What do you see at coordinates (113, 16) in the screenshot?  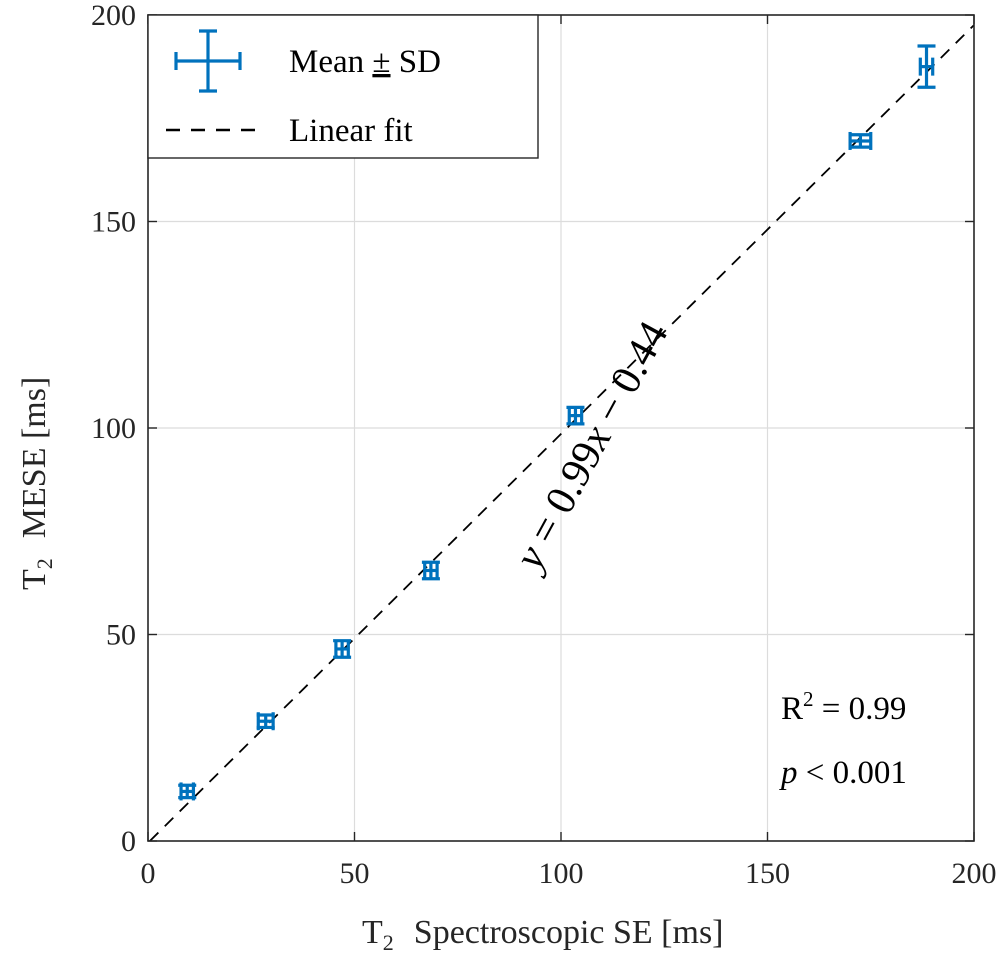 I see `y-tick-label: 200` at bounding box center [113, 16].